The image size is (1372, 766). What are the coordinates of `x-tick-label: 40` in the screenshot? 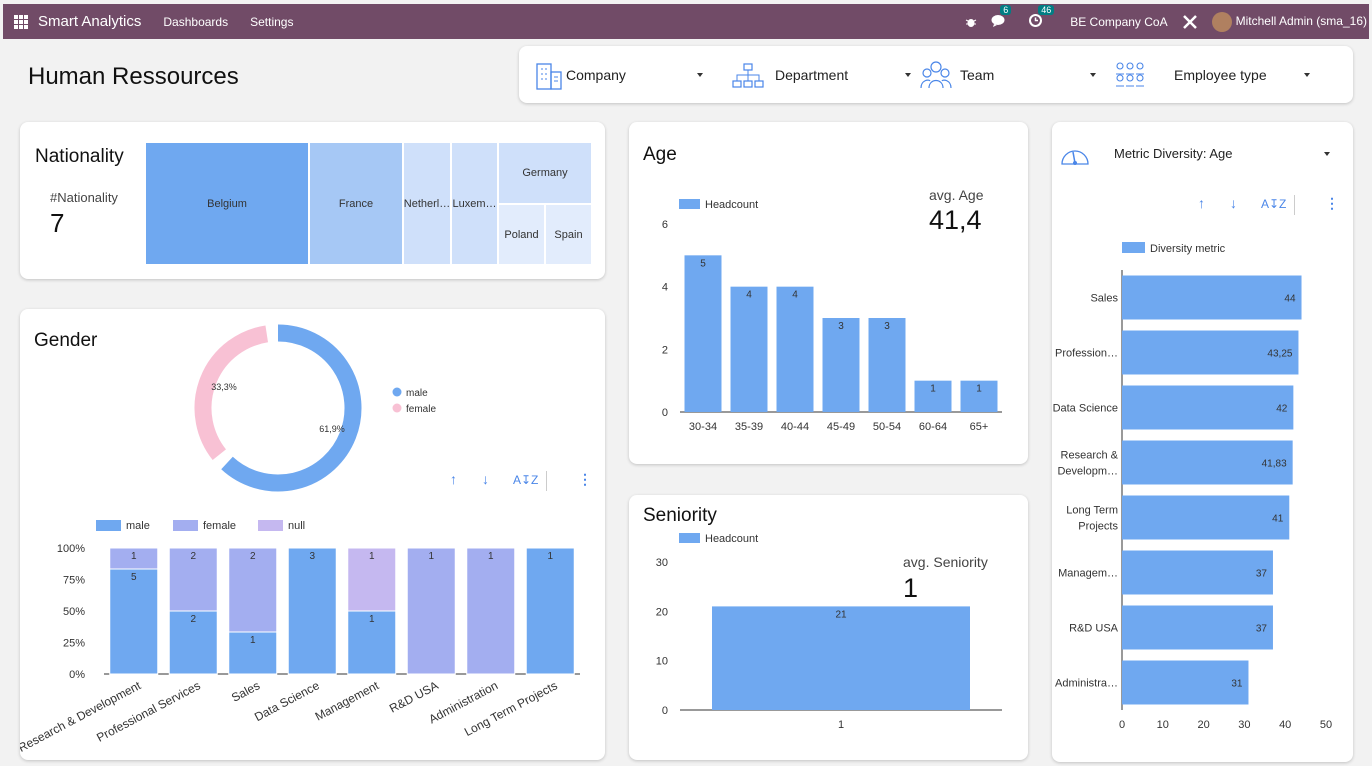 It's located at (1285, 725).